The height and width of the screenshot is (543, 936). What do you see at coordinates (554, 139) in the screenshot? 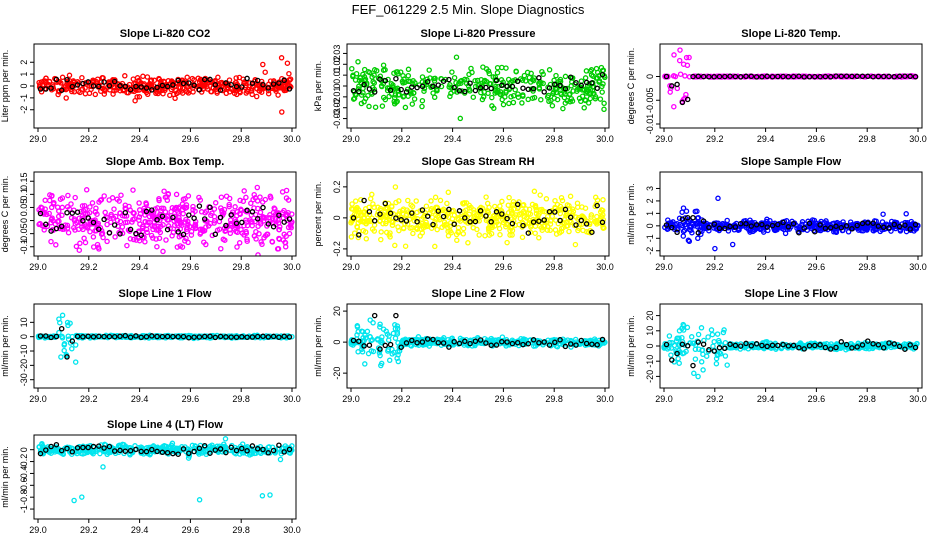
I see `x-tick-label: 29.8` at bounding box center [554, 139].